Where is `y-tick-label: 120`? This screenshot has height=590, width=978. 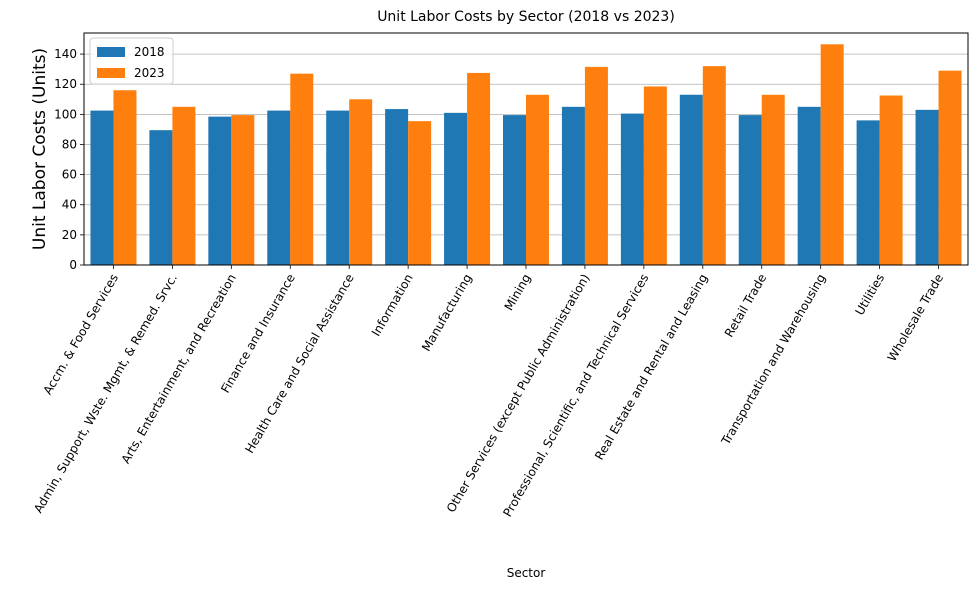 y-tick-label: 120 is located at coordinates (65, 84).